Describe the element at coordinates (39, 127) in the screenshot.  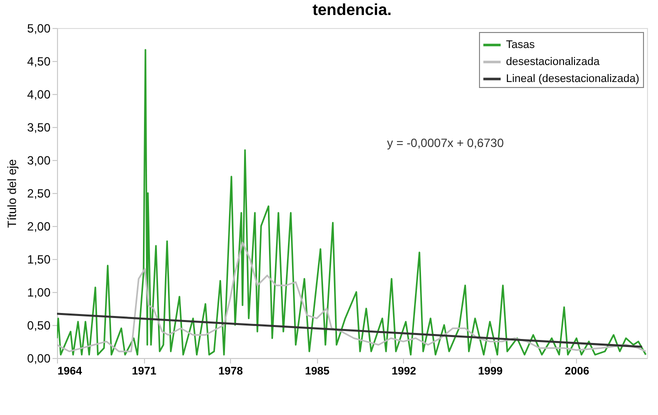
I see `y-tick-label: 3,50` at that location.